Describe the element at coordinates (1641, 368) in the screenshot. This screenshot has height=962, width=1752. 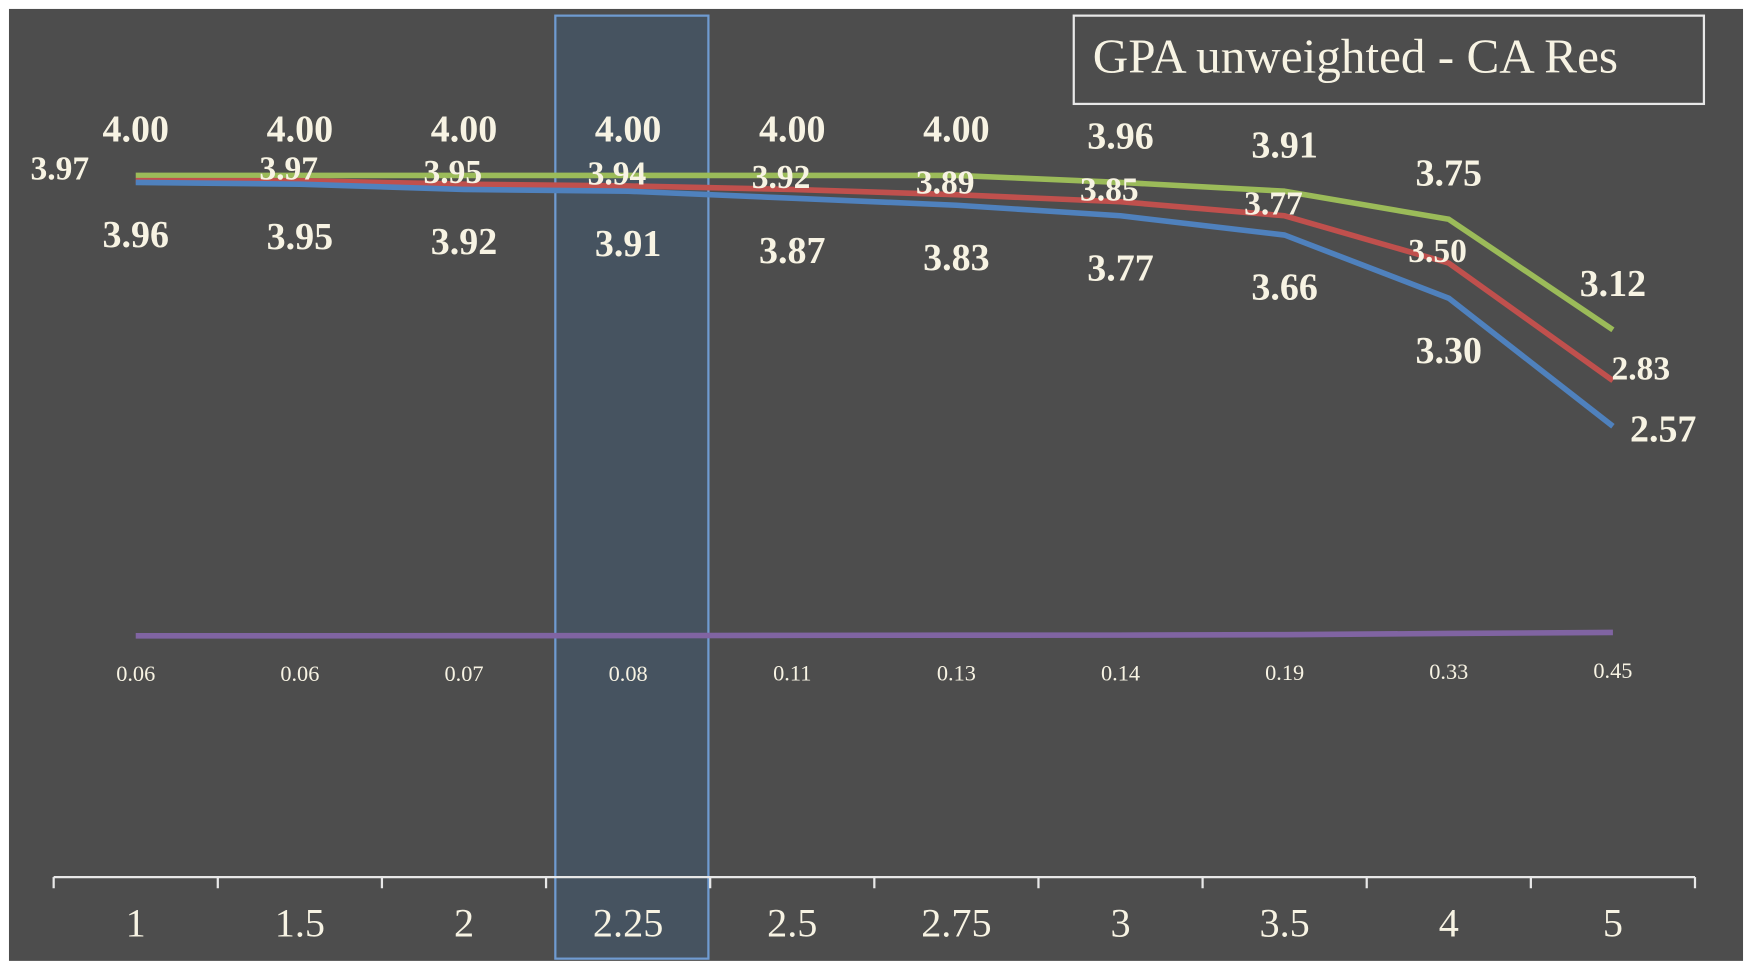
I see `data-label: 2.83` at that location.